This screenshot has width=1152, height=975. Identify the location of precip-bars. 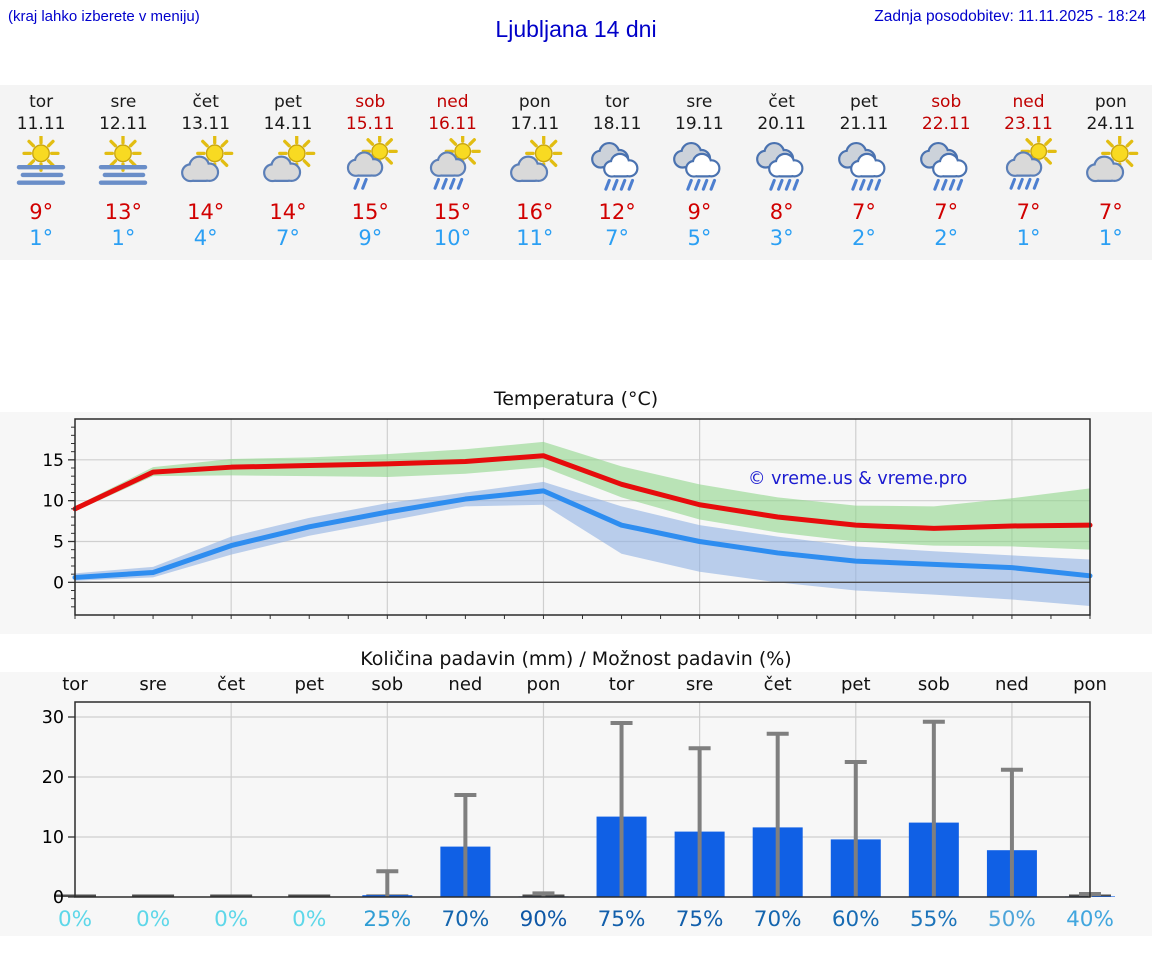
(584, 856).